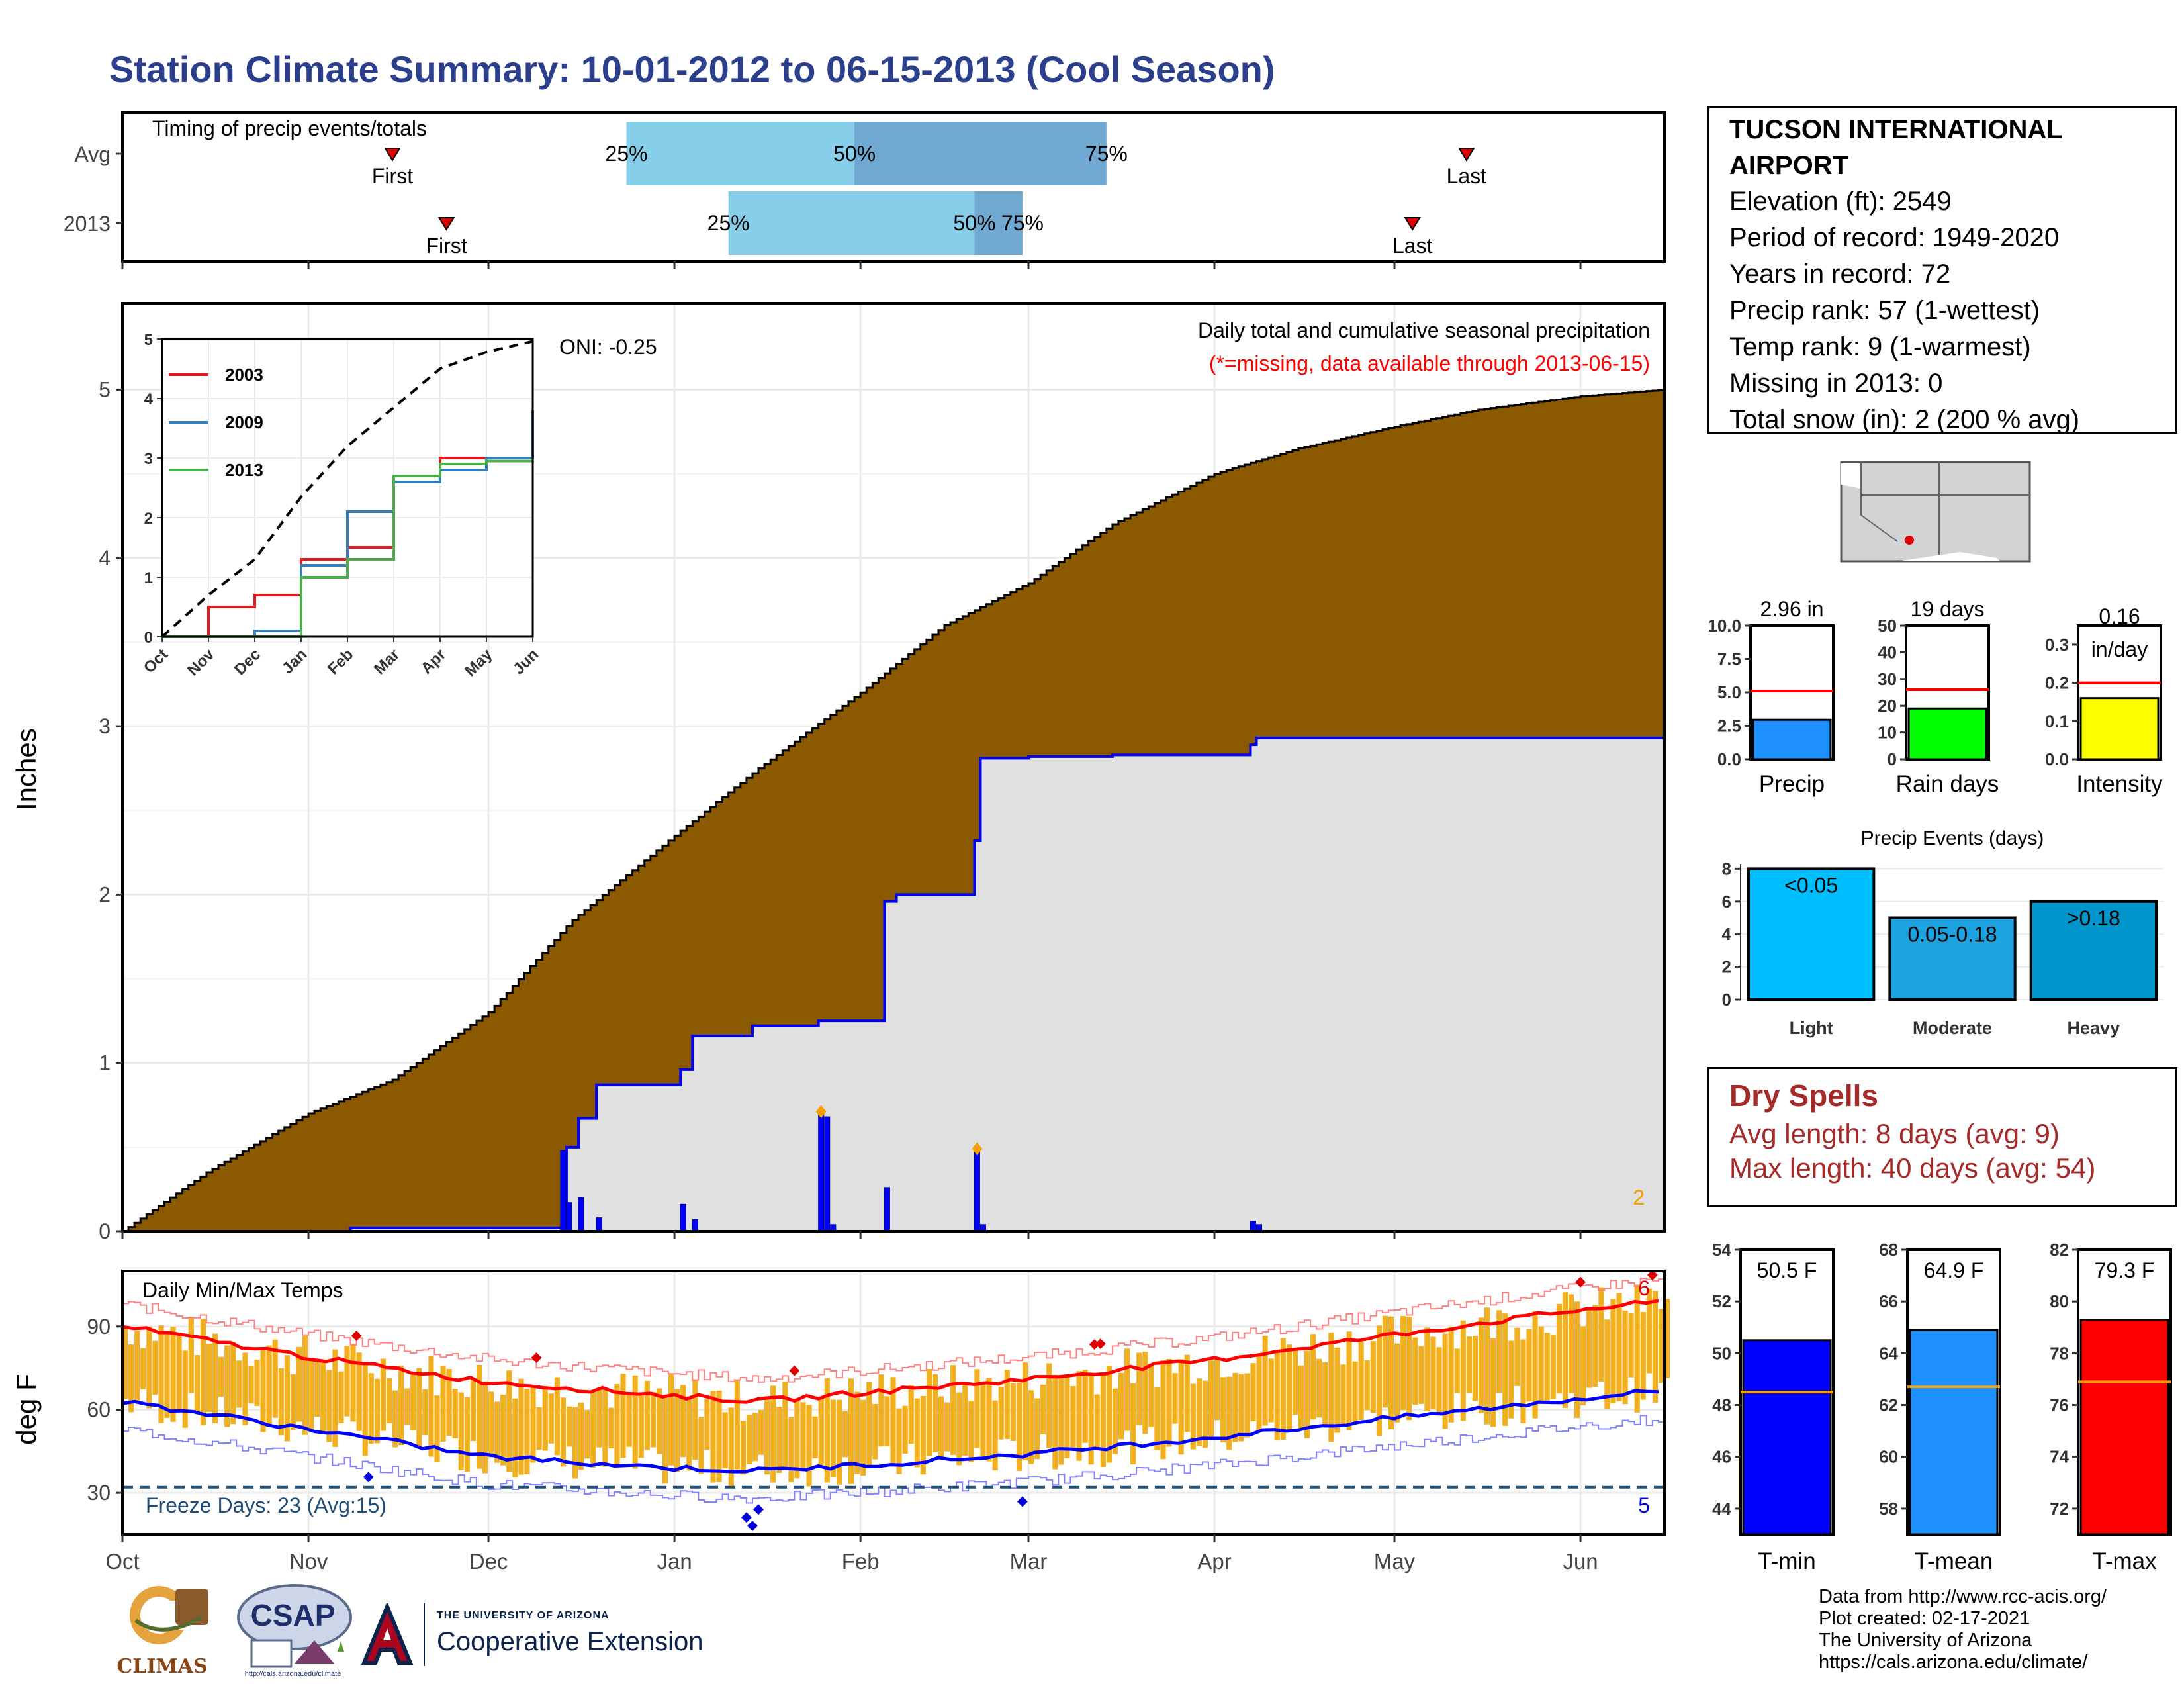  I want to click on tsummary-0-tick-label-5: 54, so click(1721, 1250).